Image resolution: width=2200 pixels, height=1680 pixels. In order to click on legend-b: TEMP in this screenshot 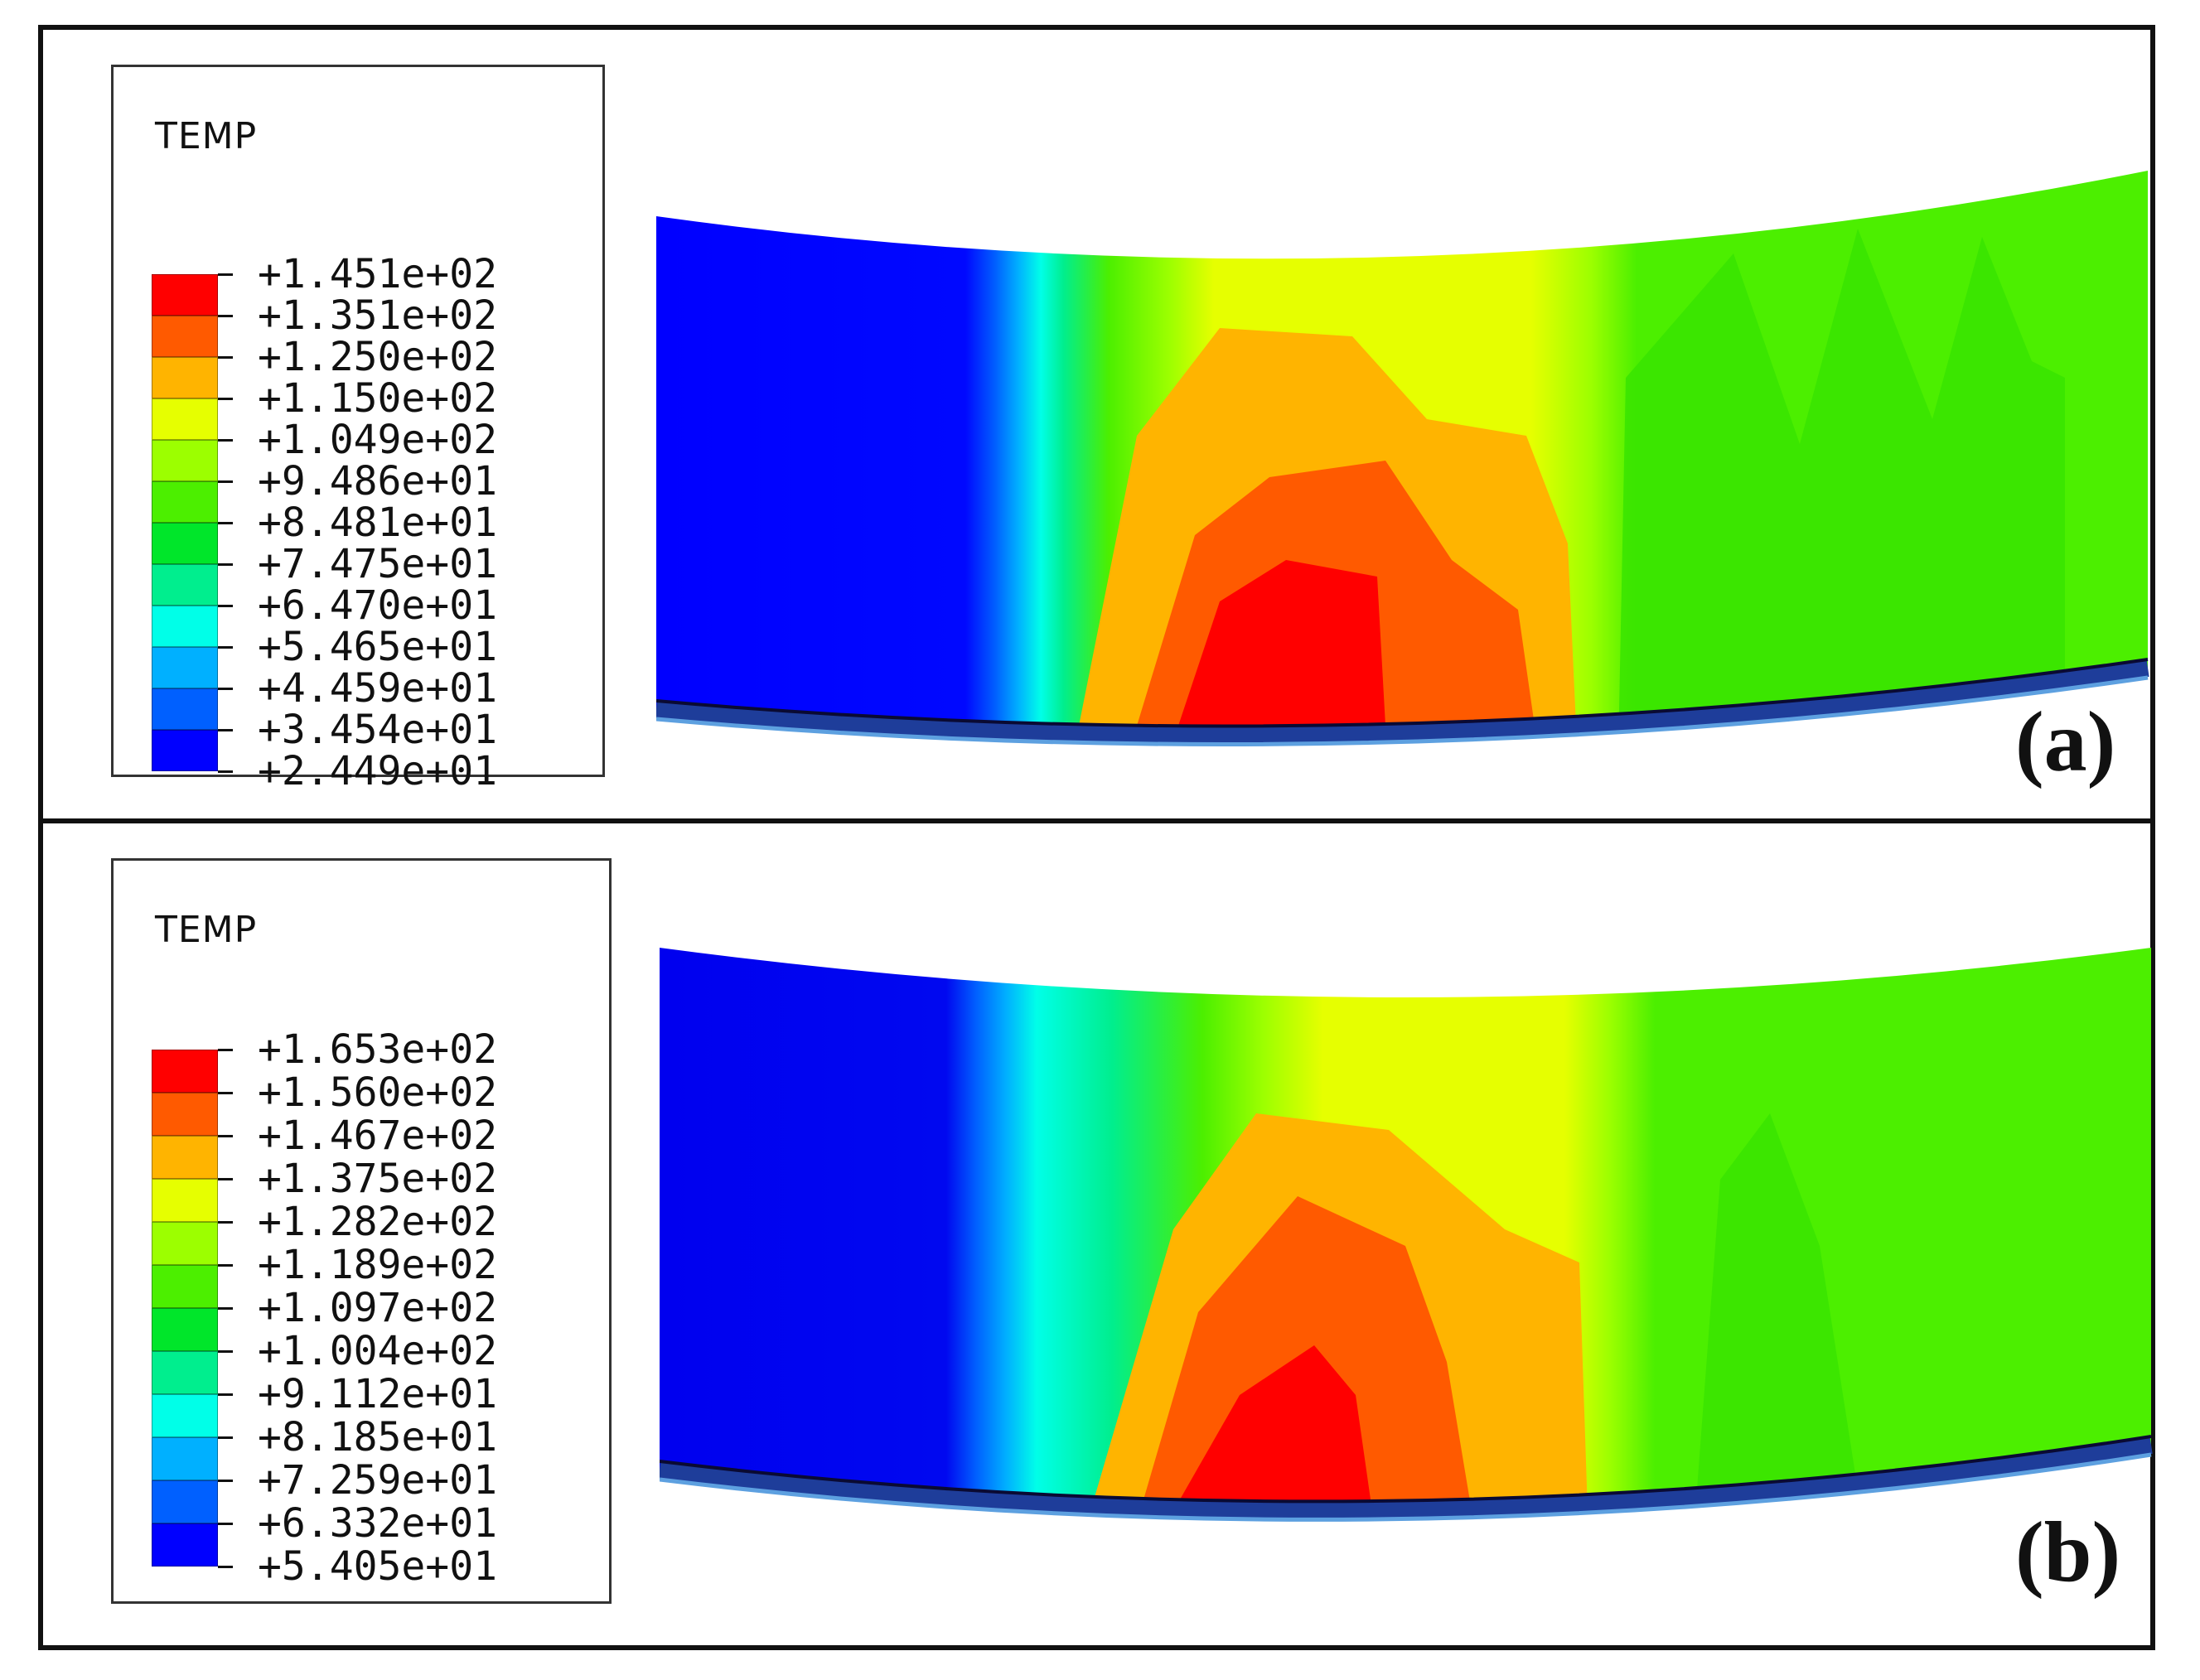, I will do `click(361, 1231)`.